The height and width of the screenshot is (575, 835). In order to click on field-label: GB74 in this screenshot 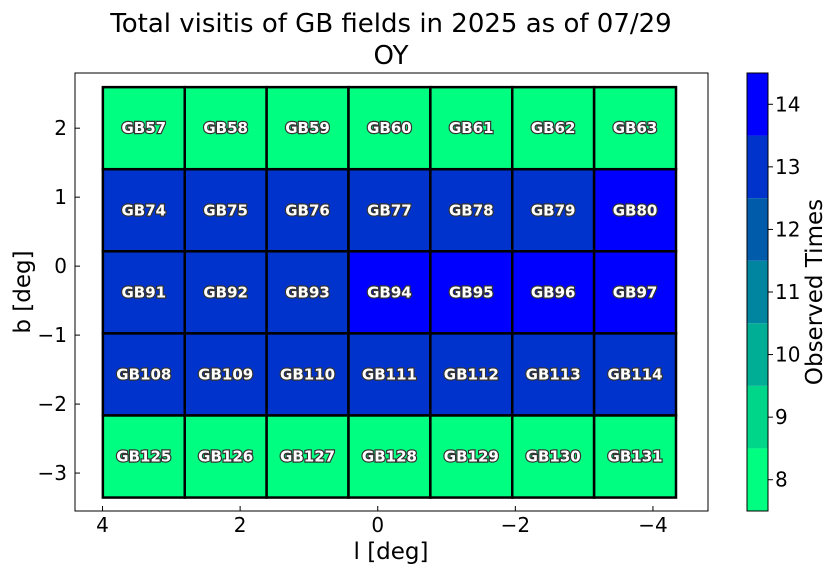, I will do `click(143, 210)`.